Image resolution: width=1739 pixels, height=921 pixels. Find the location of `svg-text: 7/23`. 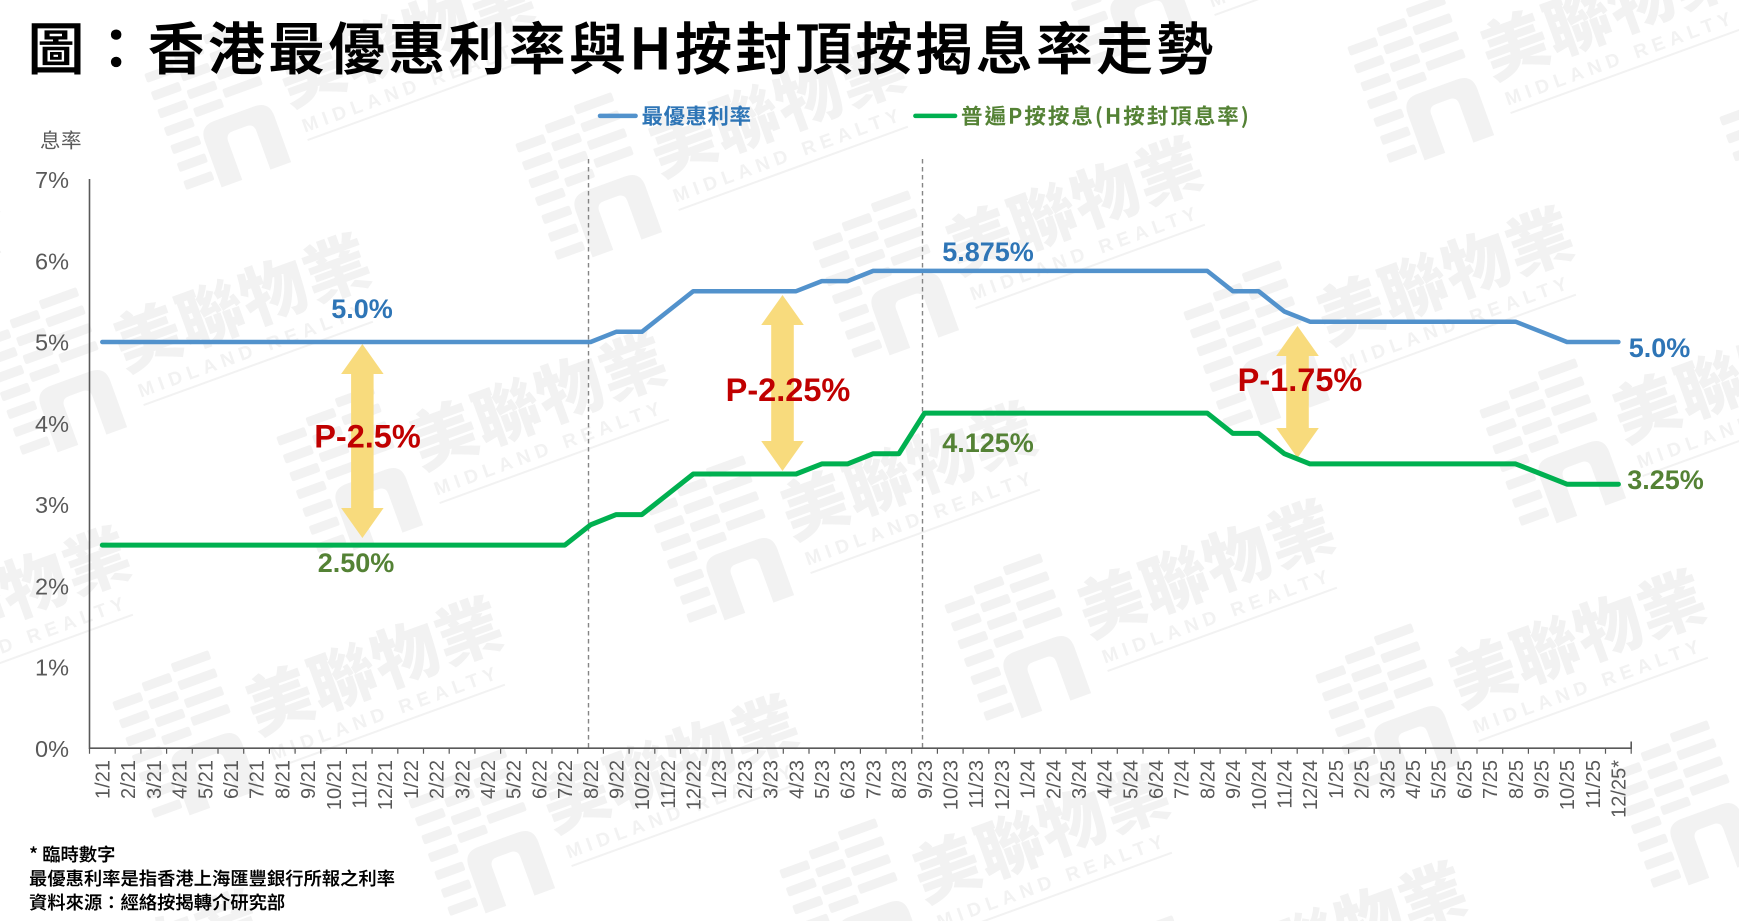

svg-text: 7/23 is located at coordinates (874, 779).